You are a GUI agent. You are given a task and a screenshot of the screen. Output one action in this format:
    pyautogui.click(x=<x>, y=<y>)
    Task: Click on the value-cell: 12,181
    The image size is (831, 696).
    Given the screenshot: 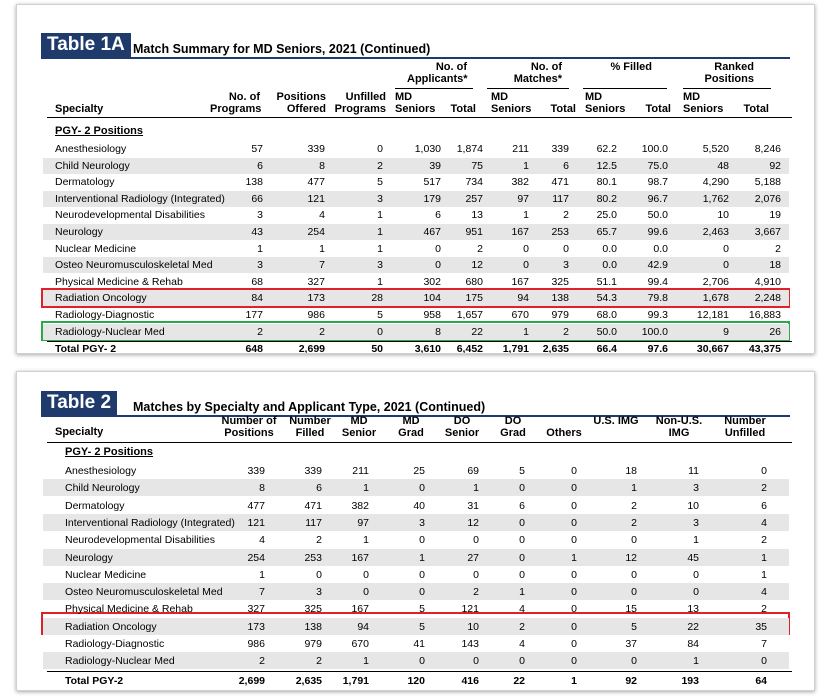 What is the action you would take?
    pyautogui.click(x=712, y=315)
    